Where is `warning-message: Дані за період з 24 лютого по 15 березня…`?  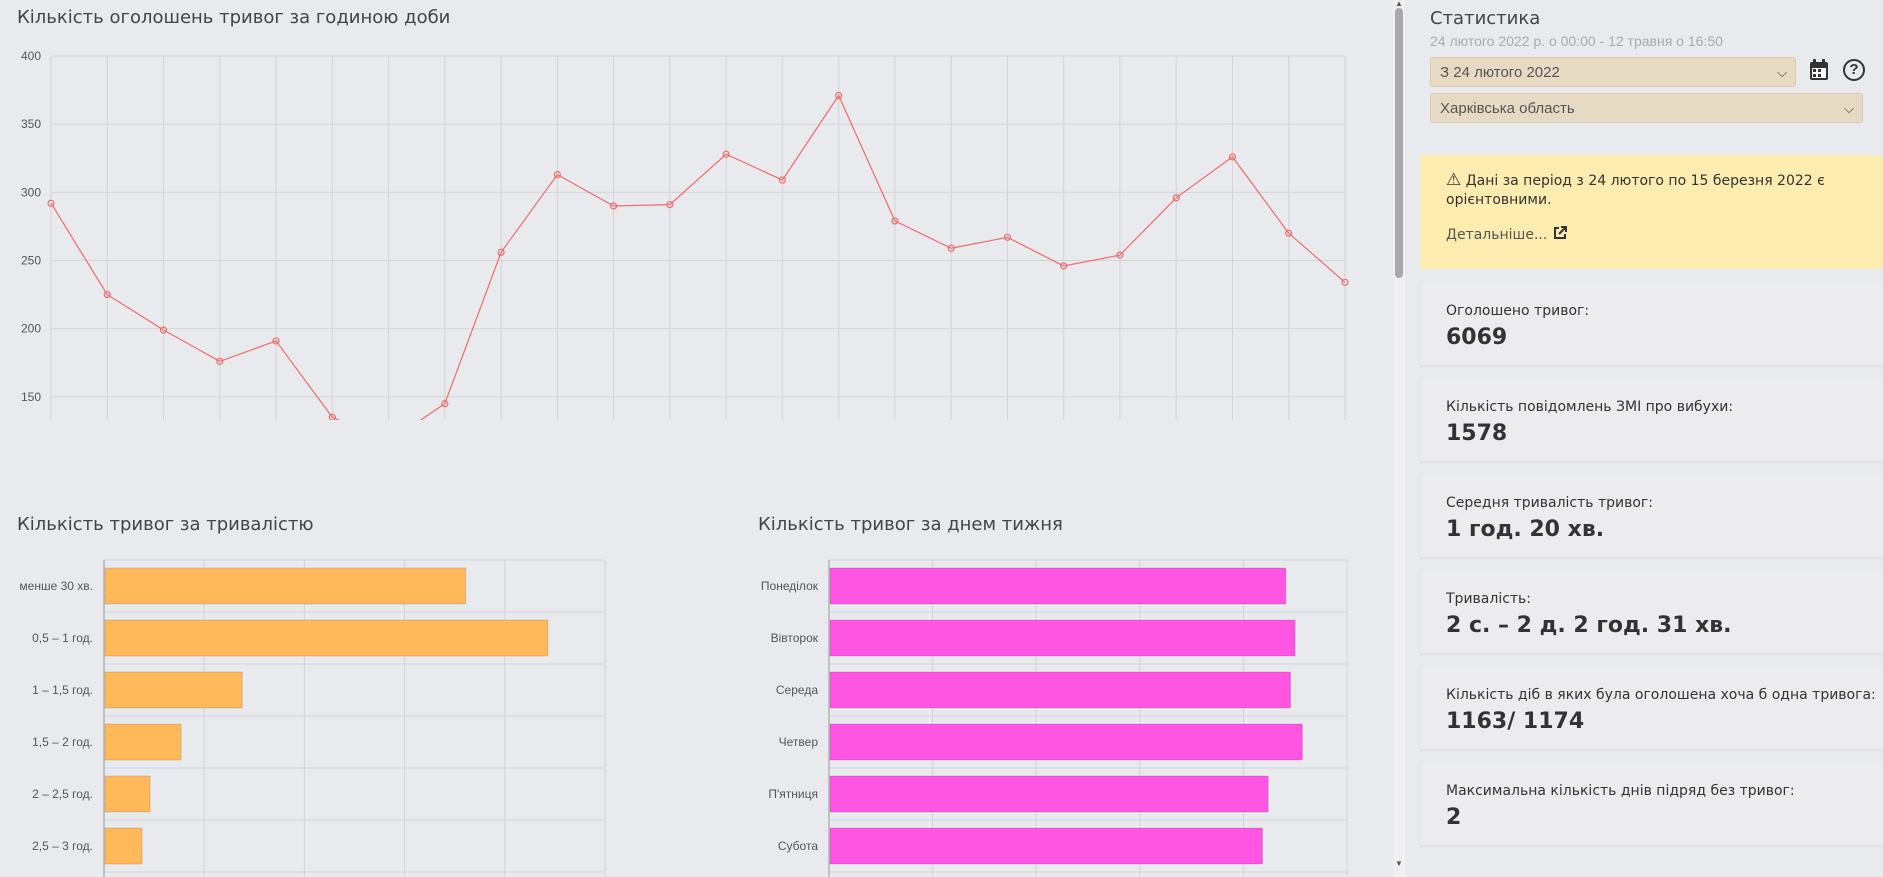
warning-message: Дані за період з 24 лютого по 15 березня… is located at coordinates (1635, 190).